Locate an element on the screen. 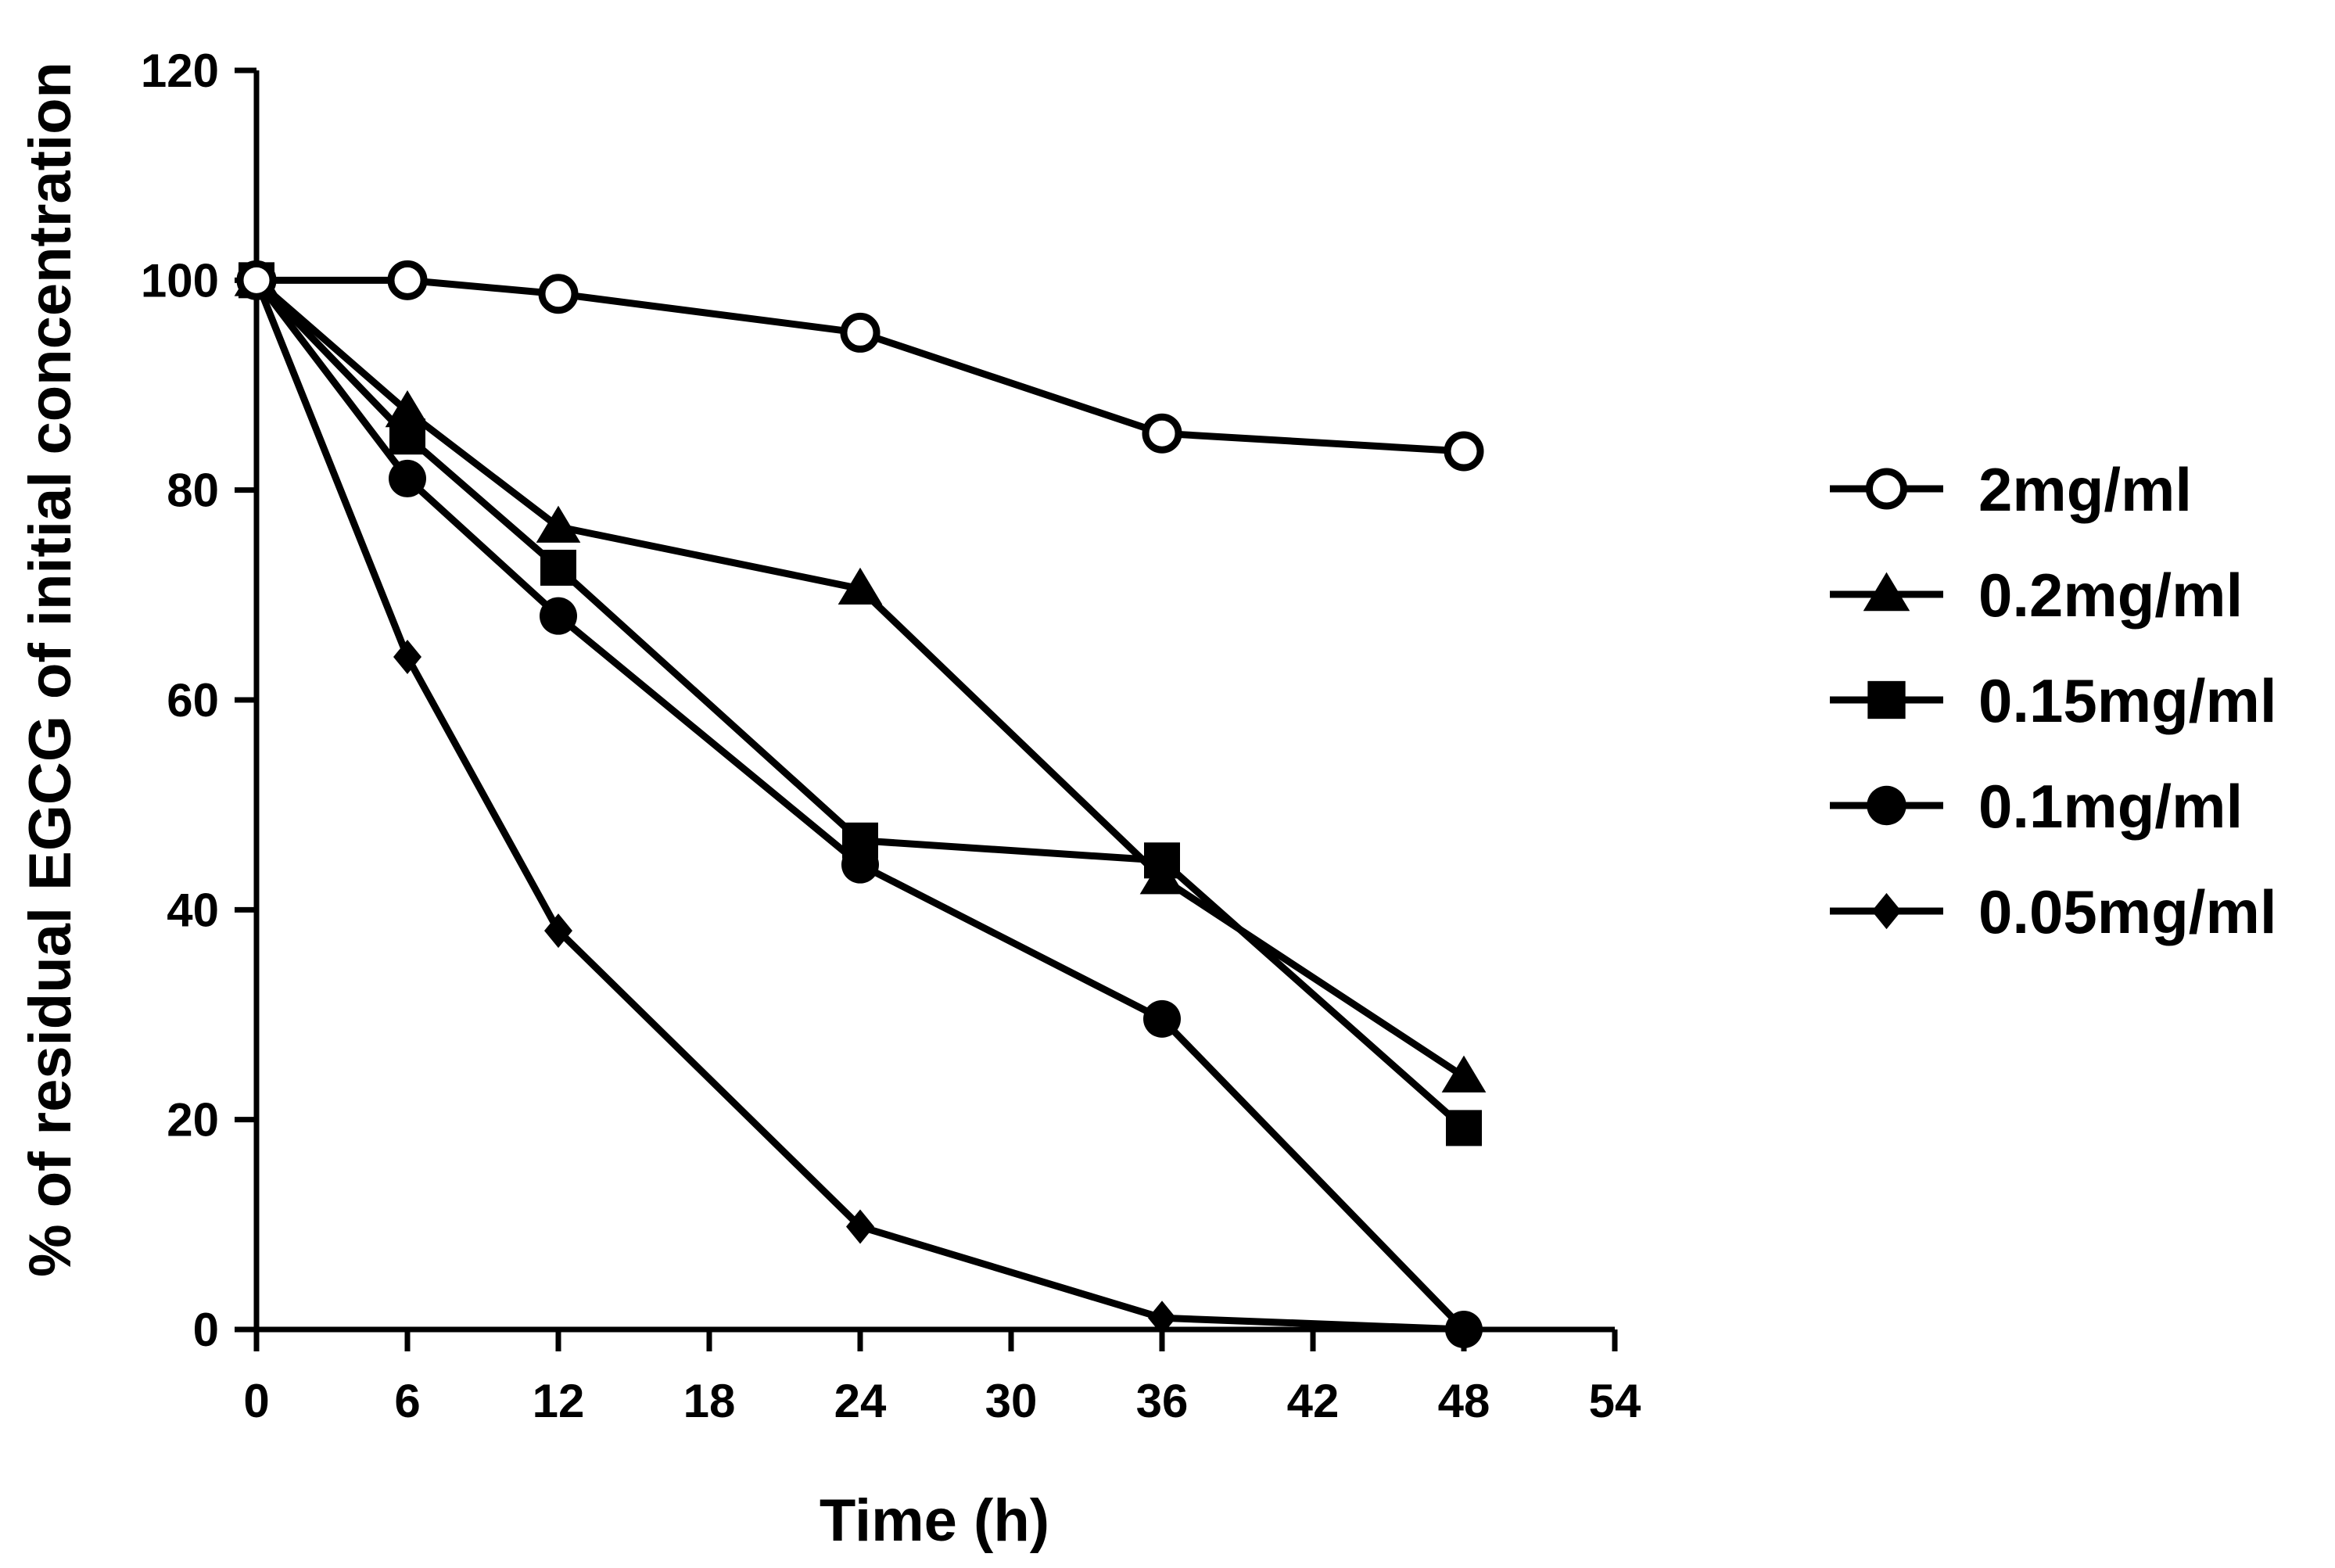  legend-item: 2mg/ml is located at coordinates (2011, 489).